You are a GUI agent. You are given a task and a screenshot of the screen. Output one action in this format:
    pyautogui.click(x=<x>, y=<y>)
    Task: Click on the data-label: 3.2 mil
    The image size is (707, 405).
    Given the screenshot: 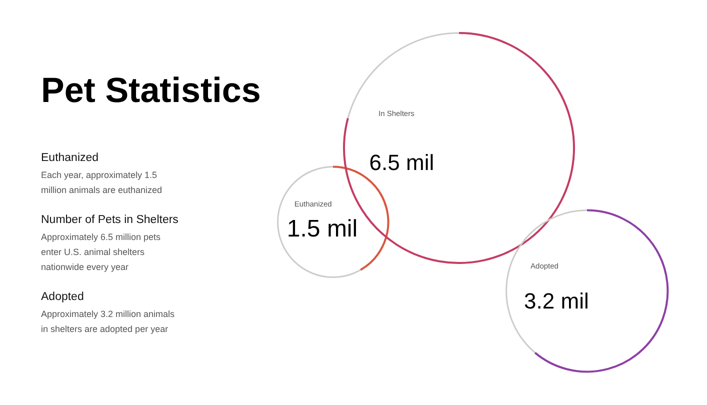 What is the action you would take?
    pyautogui.click(x=556, y=301)
    